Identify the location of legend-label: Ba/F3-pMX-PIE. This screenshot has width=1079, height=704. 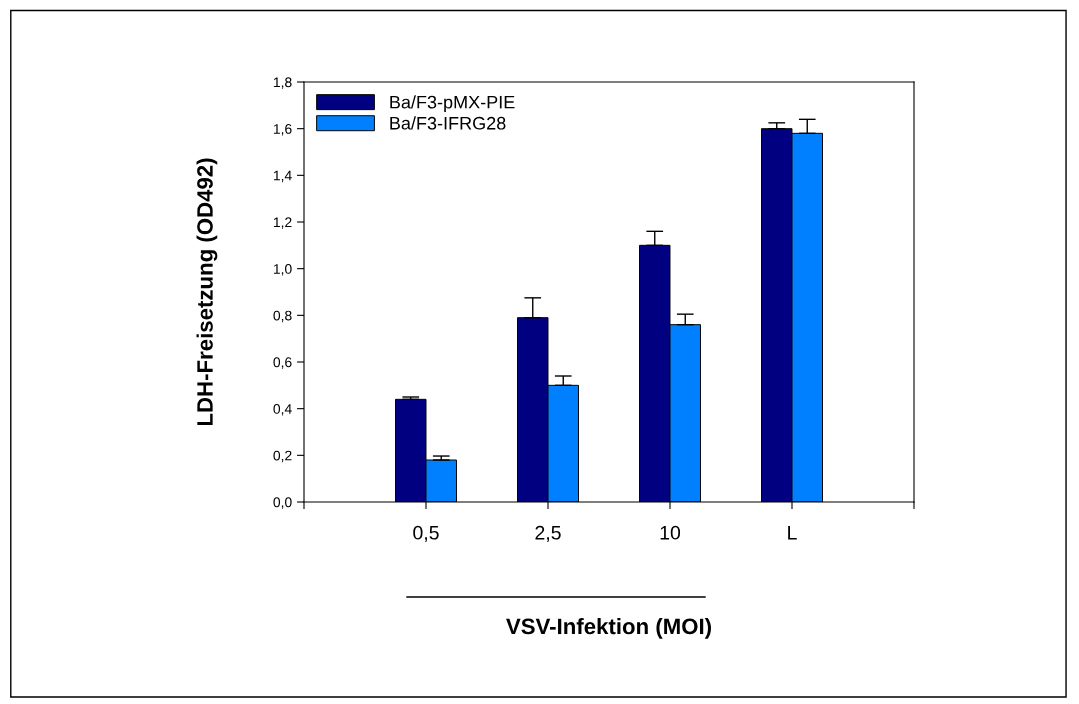
(452, 104).